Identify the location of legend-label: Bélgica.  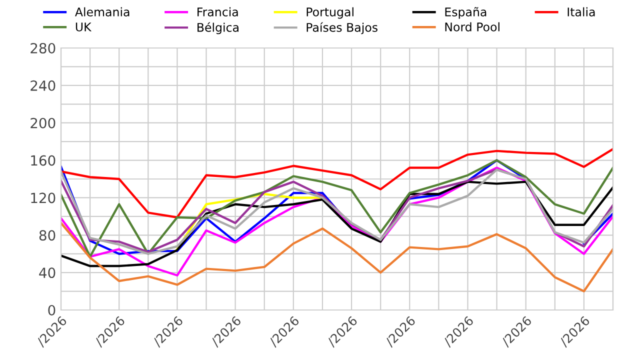
(218, 28).